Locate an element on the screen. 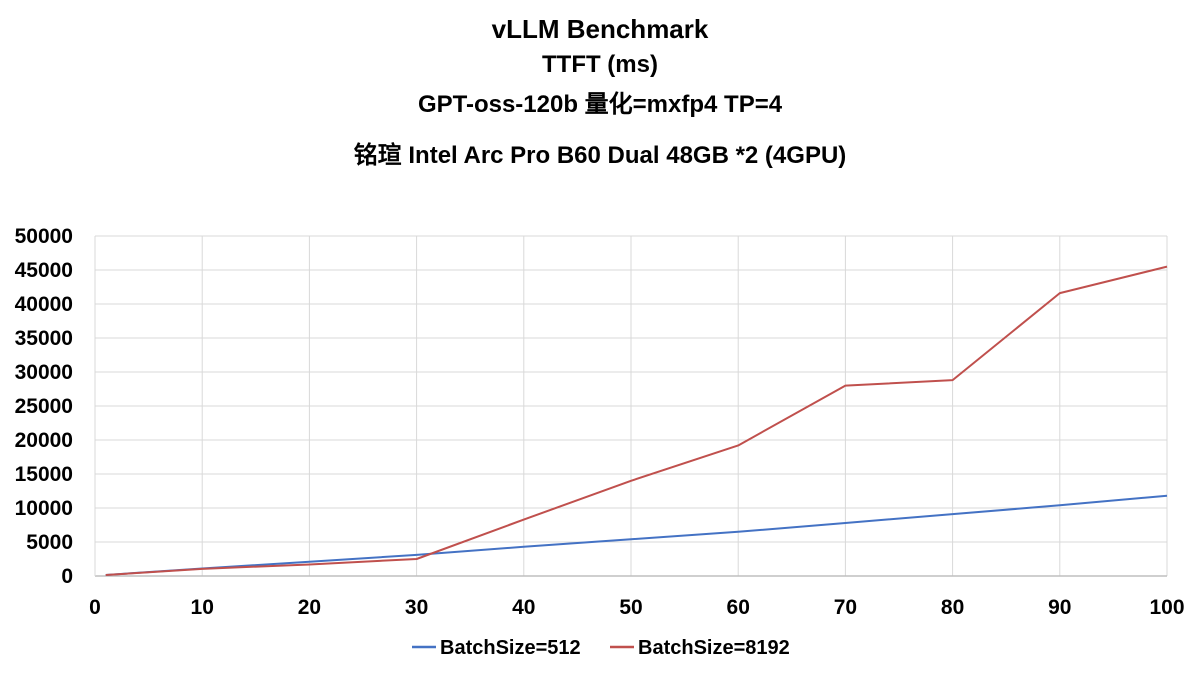 The height and width of the screenshot is (675, 1200). y-tick-label: 5000 is located at coordinates (49, 542).